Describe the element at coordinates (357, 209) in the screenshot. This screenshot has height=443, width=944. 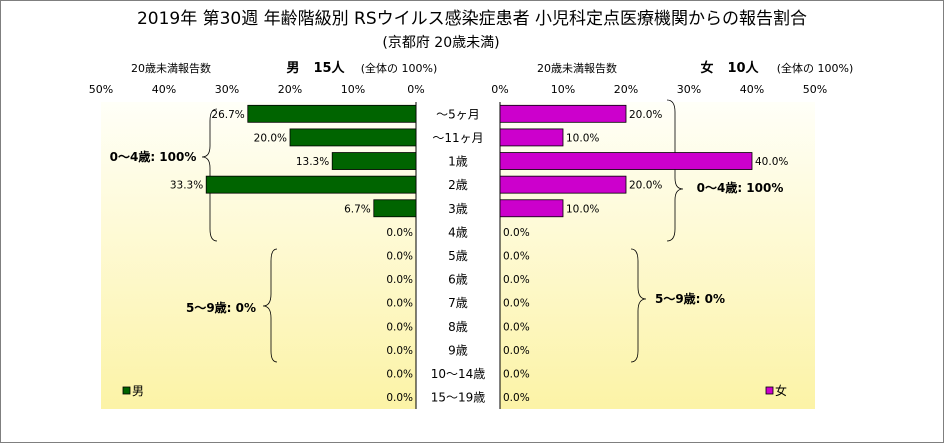
I see `male-data-label: 6.7%` at that location.